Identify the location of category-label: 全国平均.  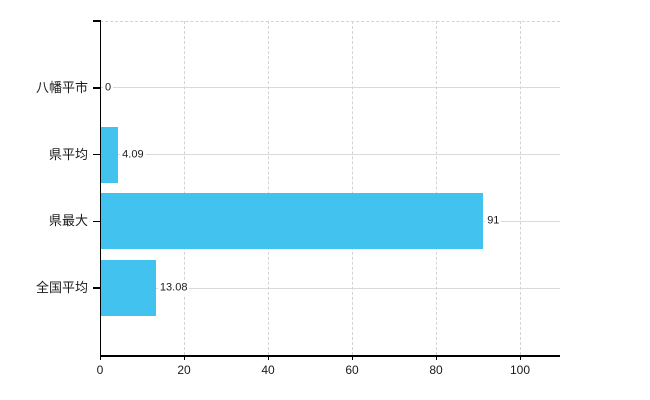
(61, 288).